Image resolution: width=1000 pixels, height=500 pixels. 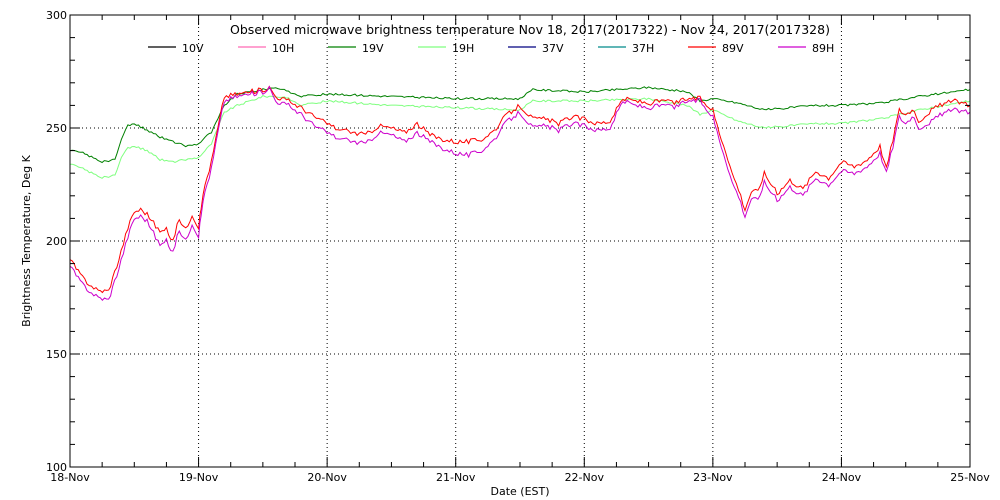 What do you see at coordinates (463, 48) in the screenshot?
I see `legend-label-19h: 19H` at bounding box center [463, 48].